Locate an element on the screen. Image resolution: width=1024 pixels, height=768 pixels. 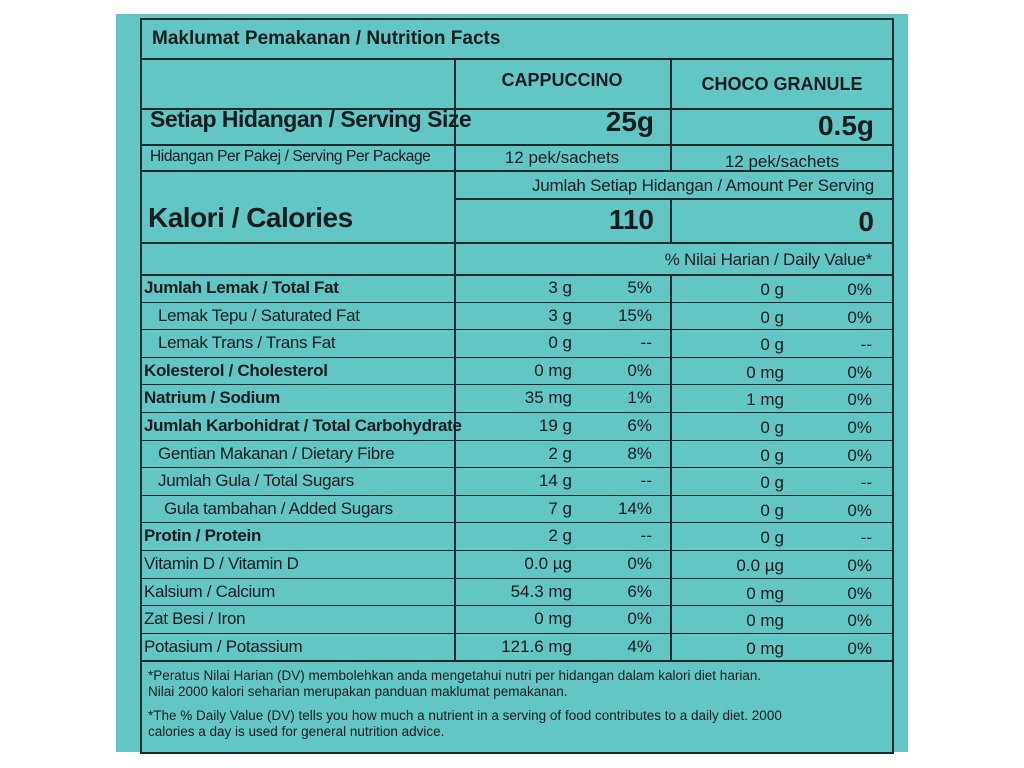
column-header-choco-granule: CHOCO GRANULE is located at coordinates (782, 84).